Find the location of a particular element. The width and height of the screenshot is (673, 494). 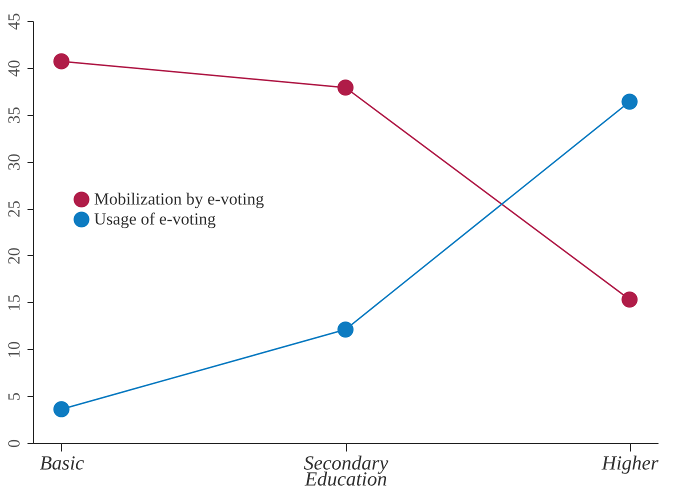

y-tick-label: 45 is located at coordinates (14, 21).